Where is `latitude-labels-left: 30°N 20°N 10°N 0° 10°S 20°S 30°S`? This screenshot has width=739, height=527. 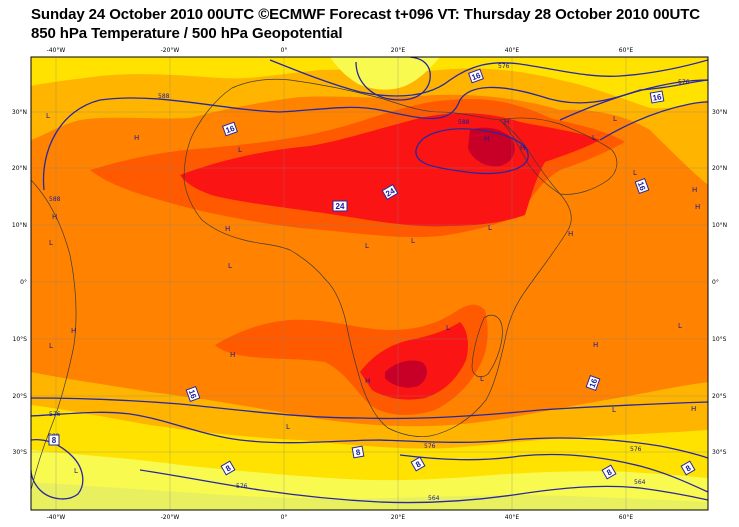 latitude-labels-left: 30°N 20°N 10°N 0° 10°S 20°S 30°S is located at coordinates (19, 282).